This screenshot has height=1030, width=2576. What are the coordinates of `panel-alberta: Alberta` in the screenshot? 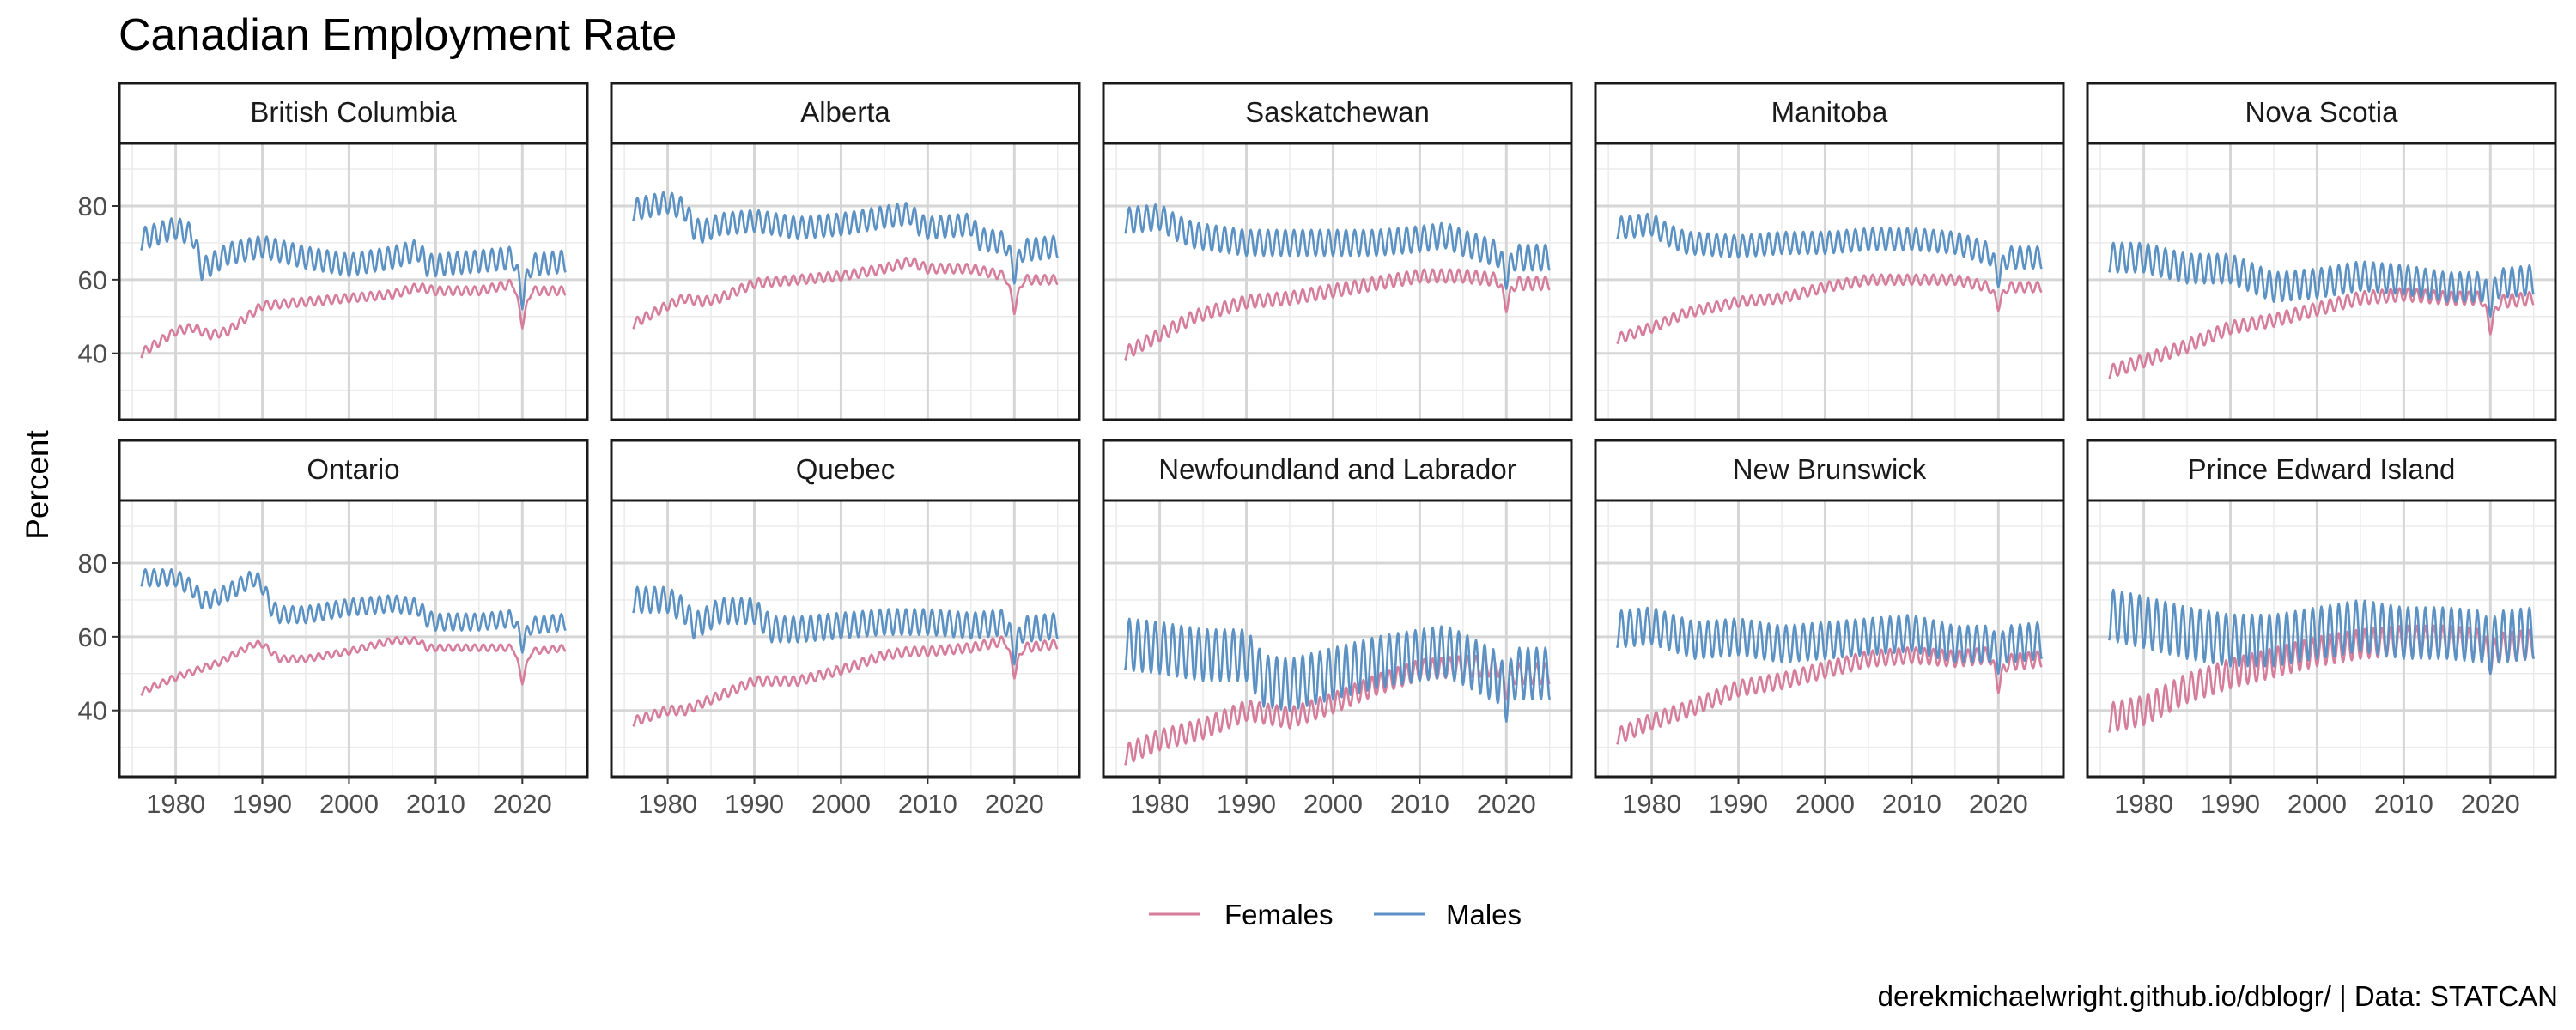 It's located at (845, 251).